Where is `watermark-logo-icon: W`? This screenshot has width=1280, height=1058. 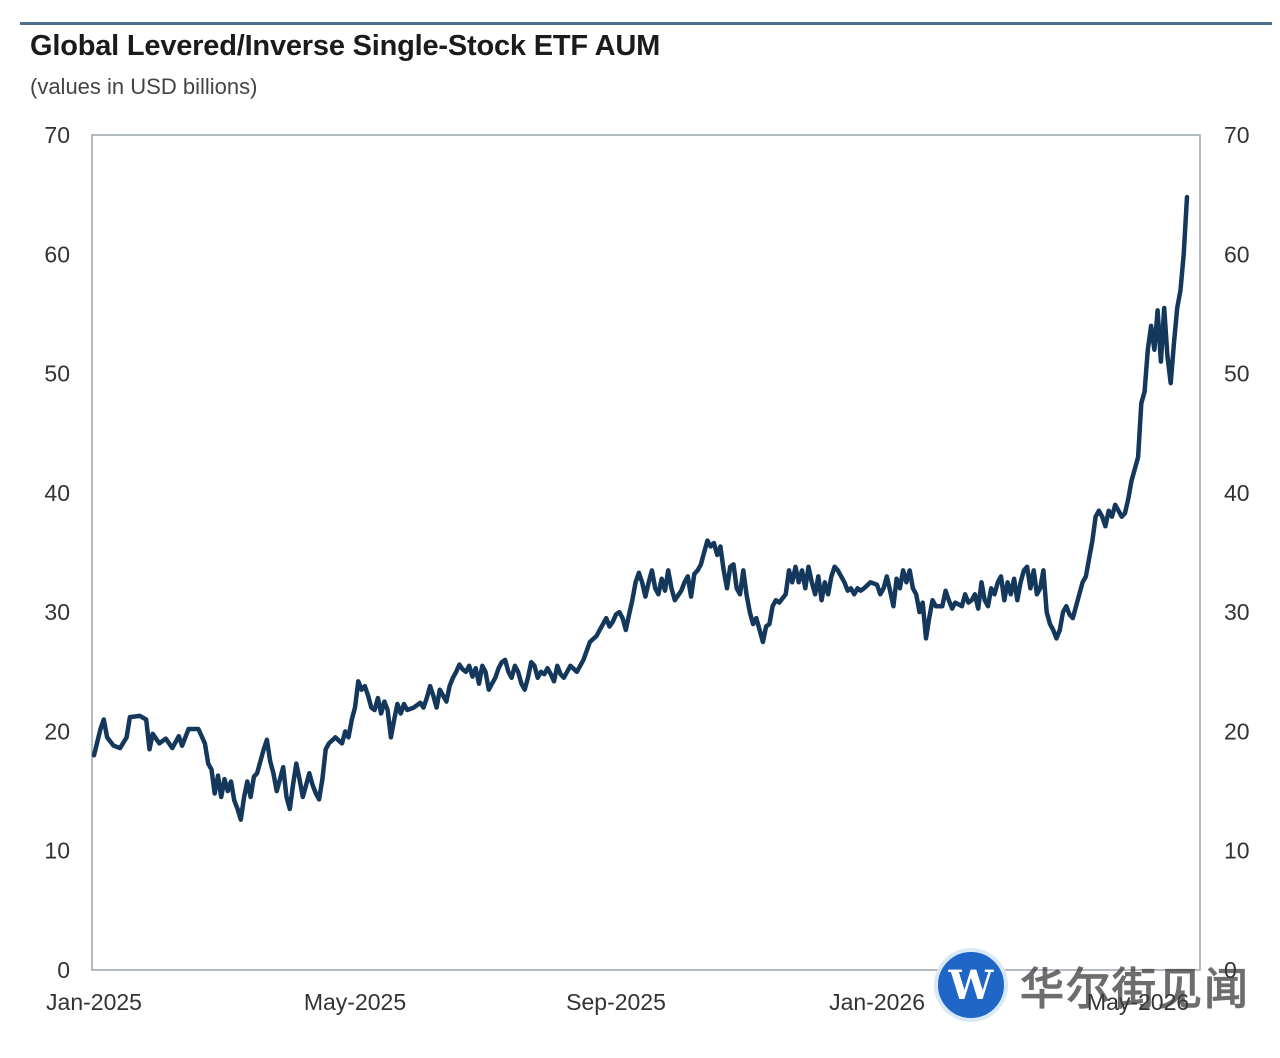
watermark-logo-icon: W is located at coordinates (971, 985).